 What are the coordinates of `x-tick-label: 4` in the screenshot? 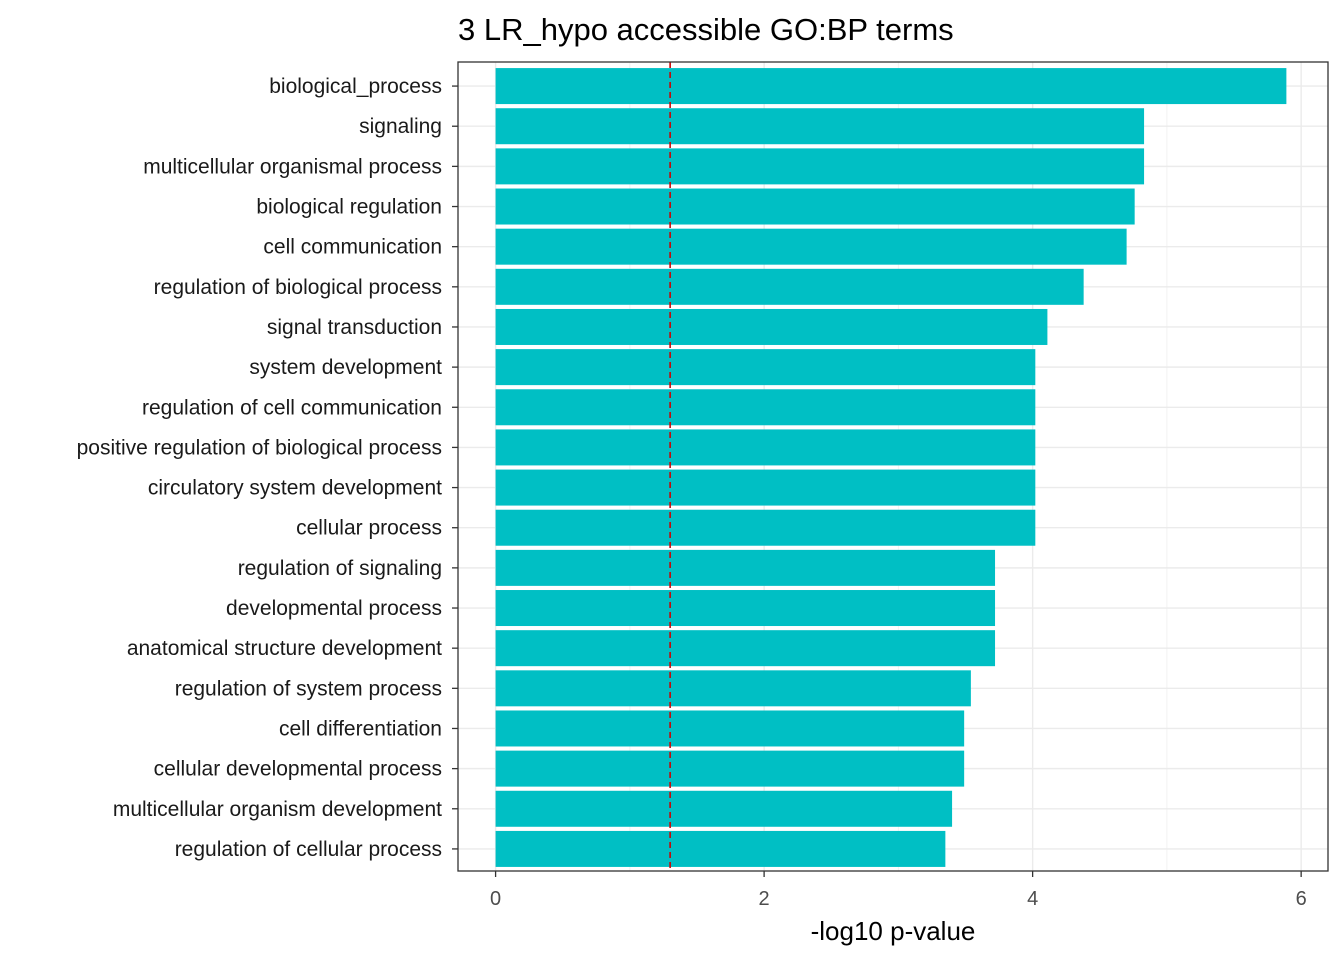 It's located at (1032, 899).